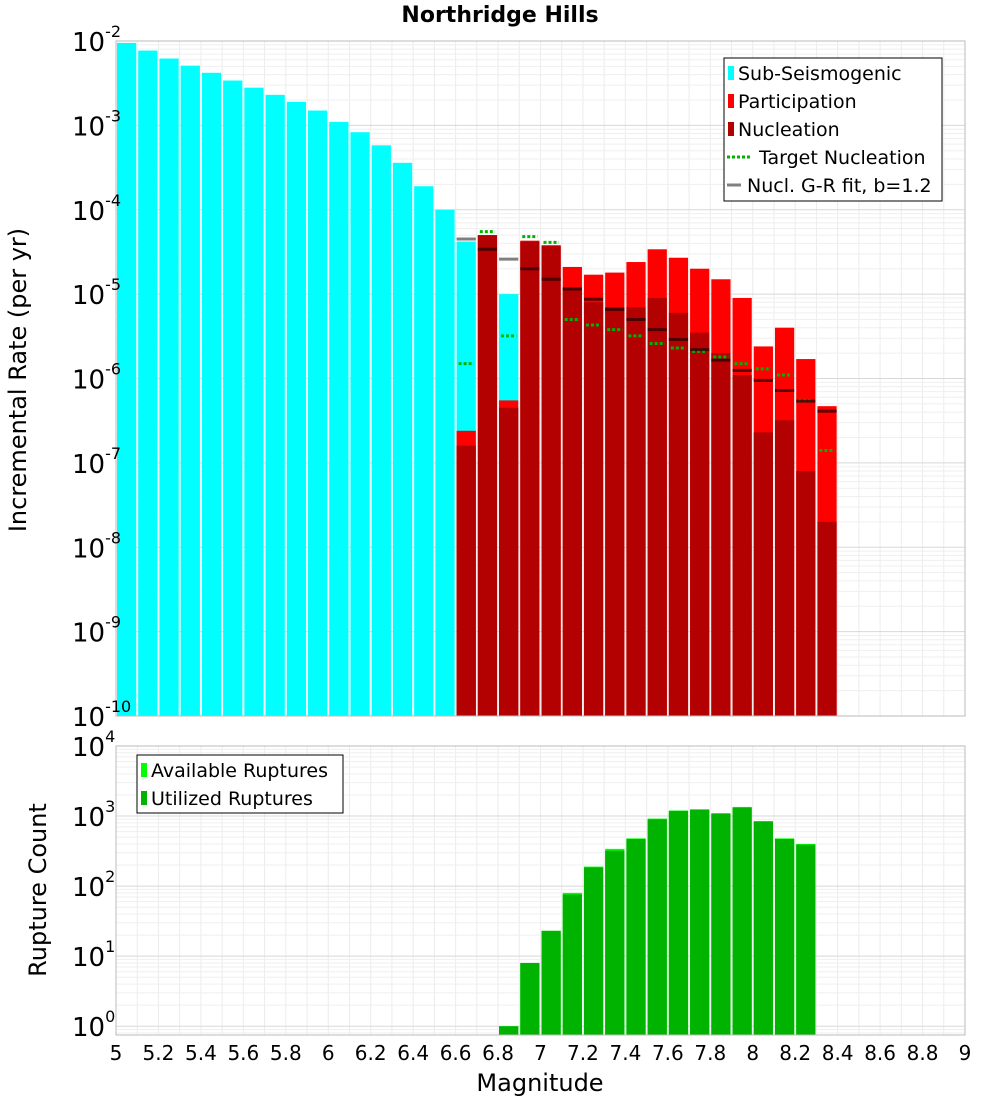 The image size is (1000, 1100). I want to click on x-tick-label: 8, so click(752, 1053).